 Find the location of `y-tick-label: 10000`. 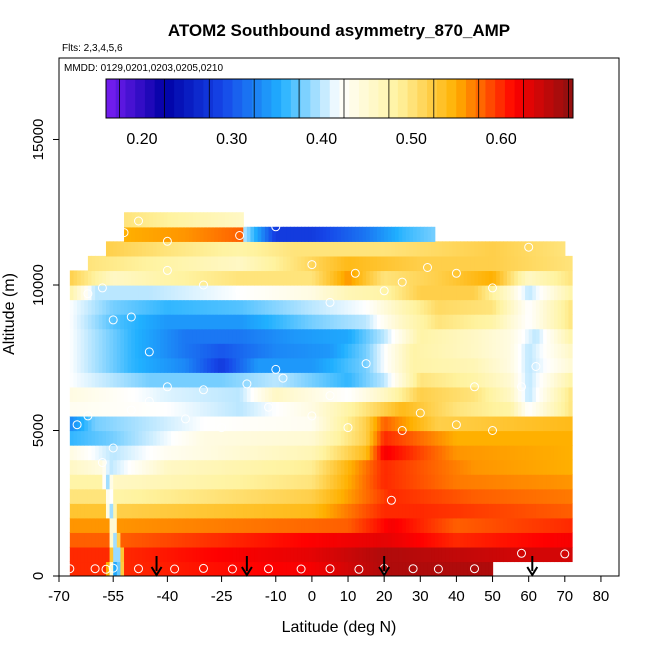

y-tick-label: 10000 is located at coordinates (38, 285).